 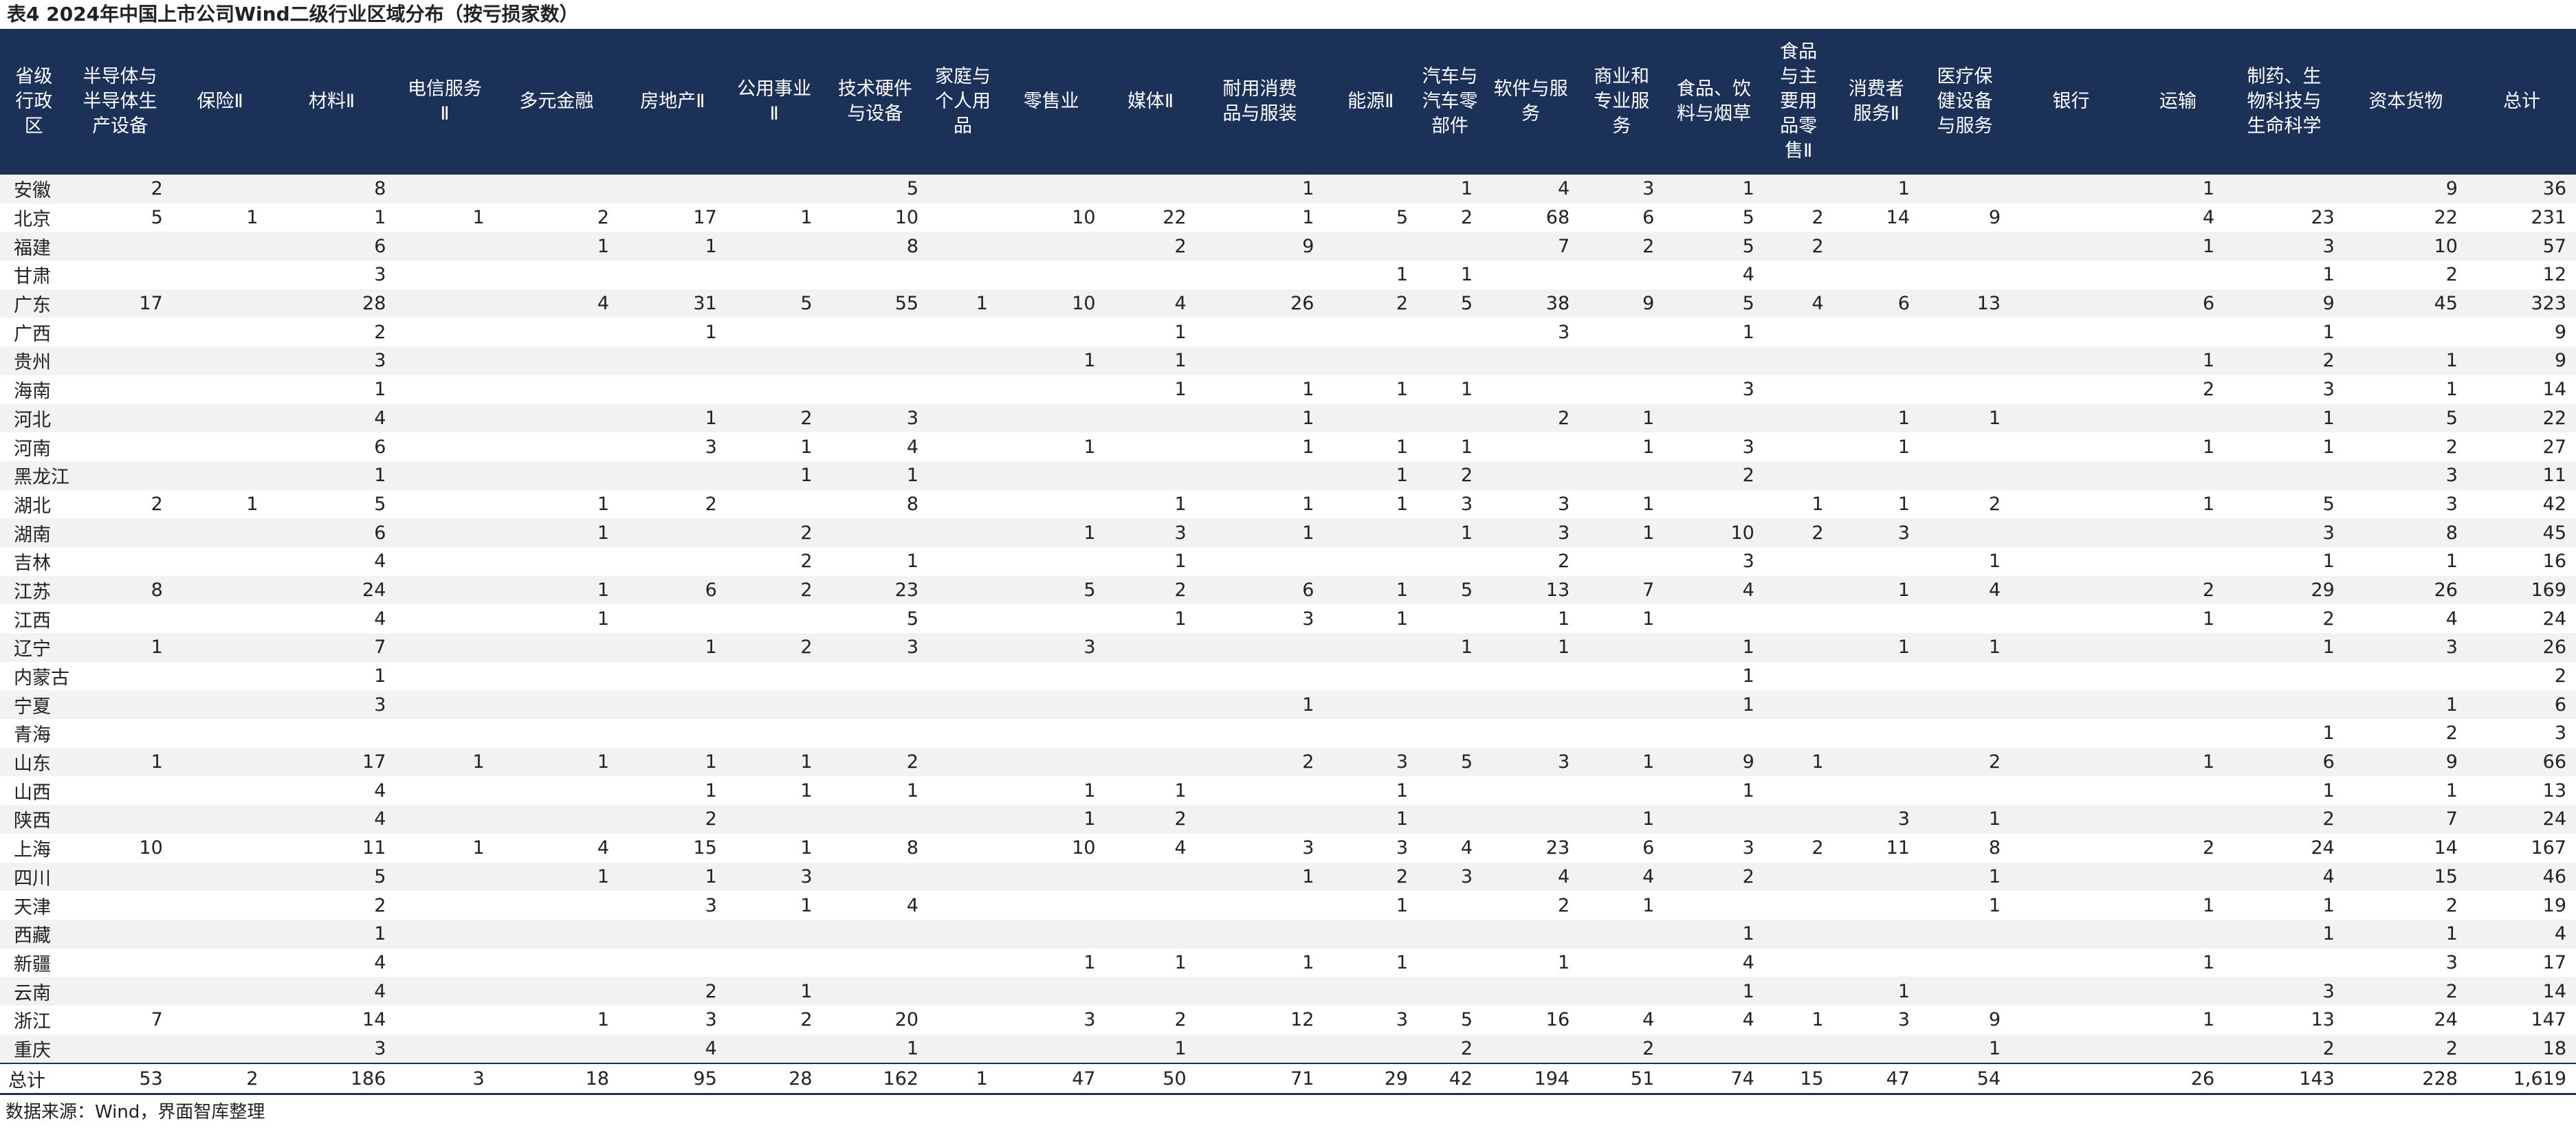 I want to click on column-header: 总计, so click(x=2521, y=102).